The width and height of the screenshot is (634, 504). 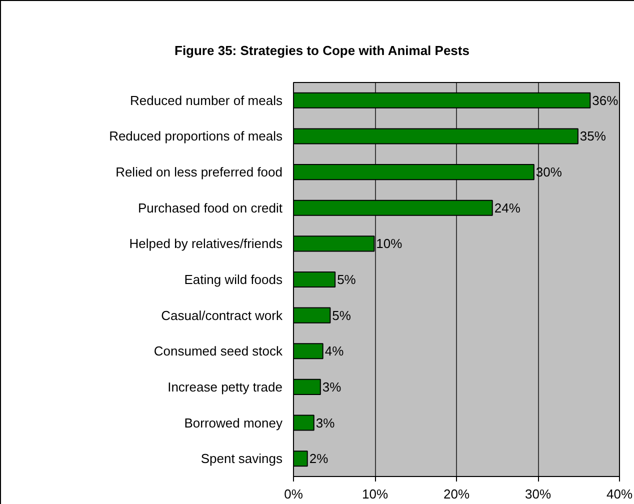 I want to click on data-label: 24%, so click(x=507, y=208).